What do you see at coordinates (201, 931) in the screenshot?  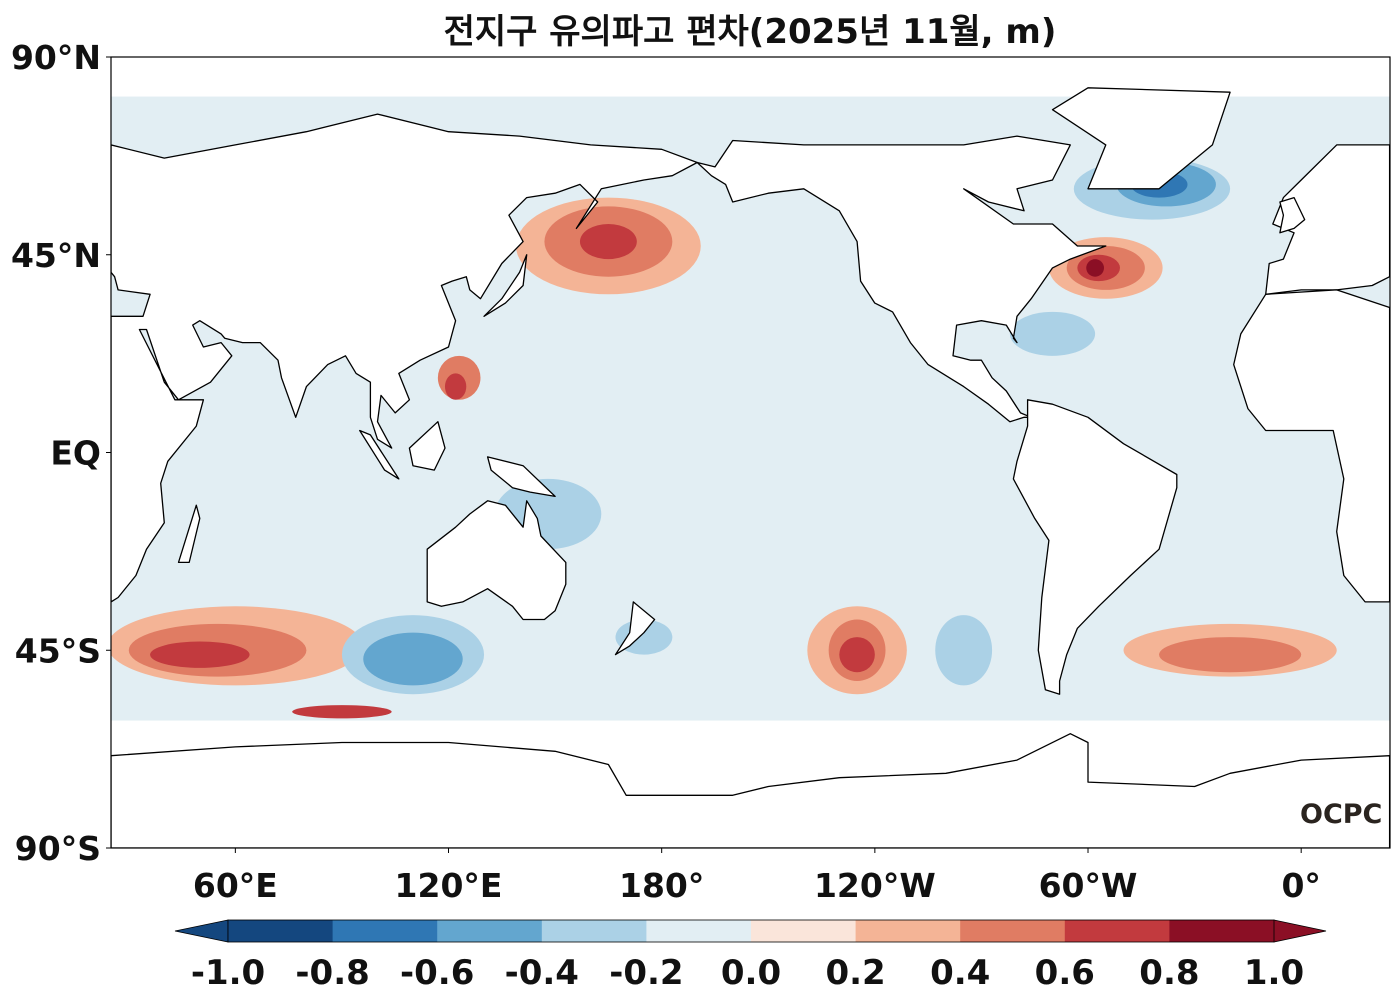 I see `colorbar-extend-min` at bounding box center [201, 931].